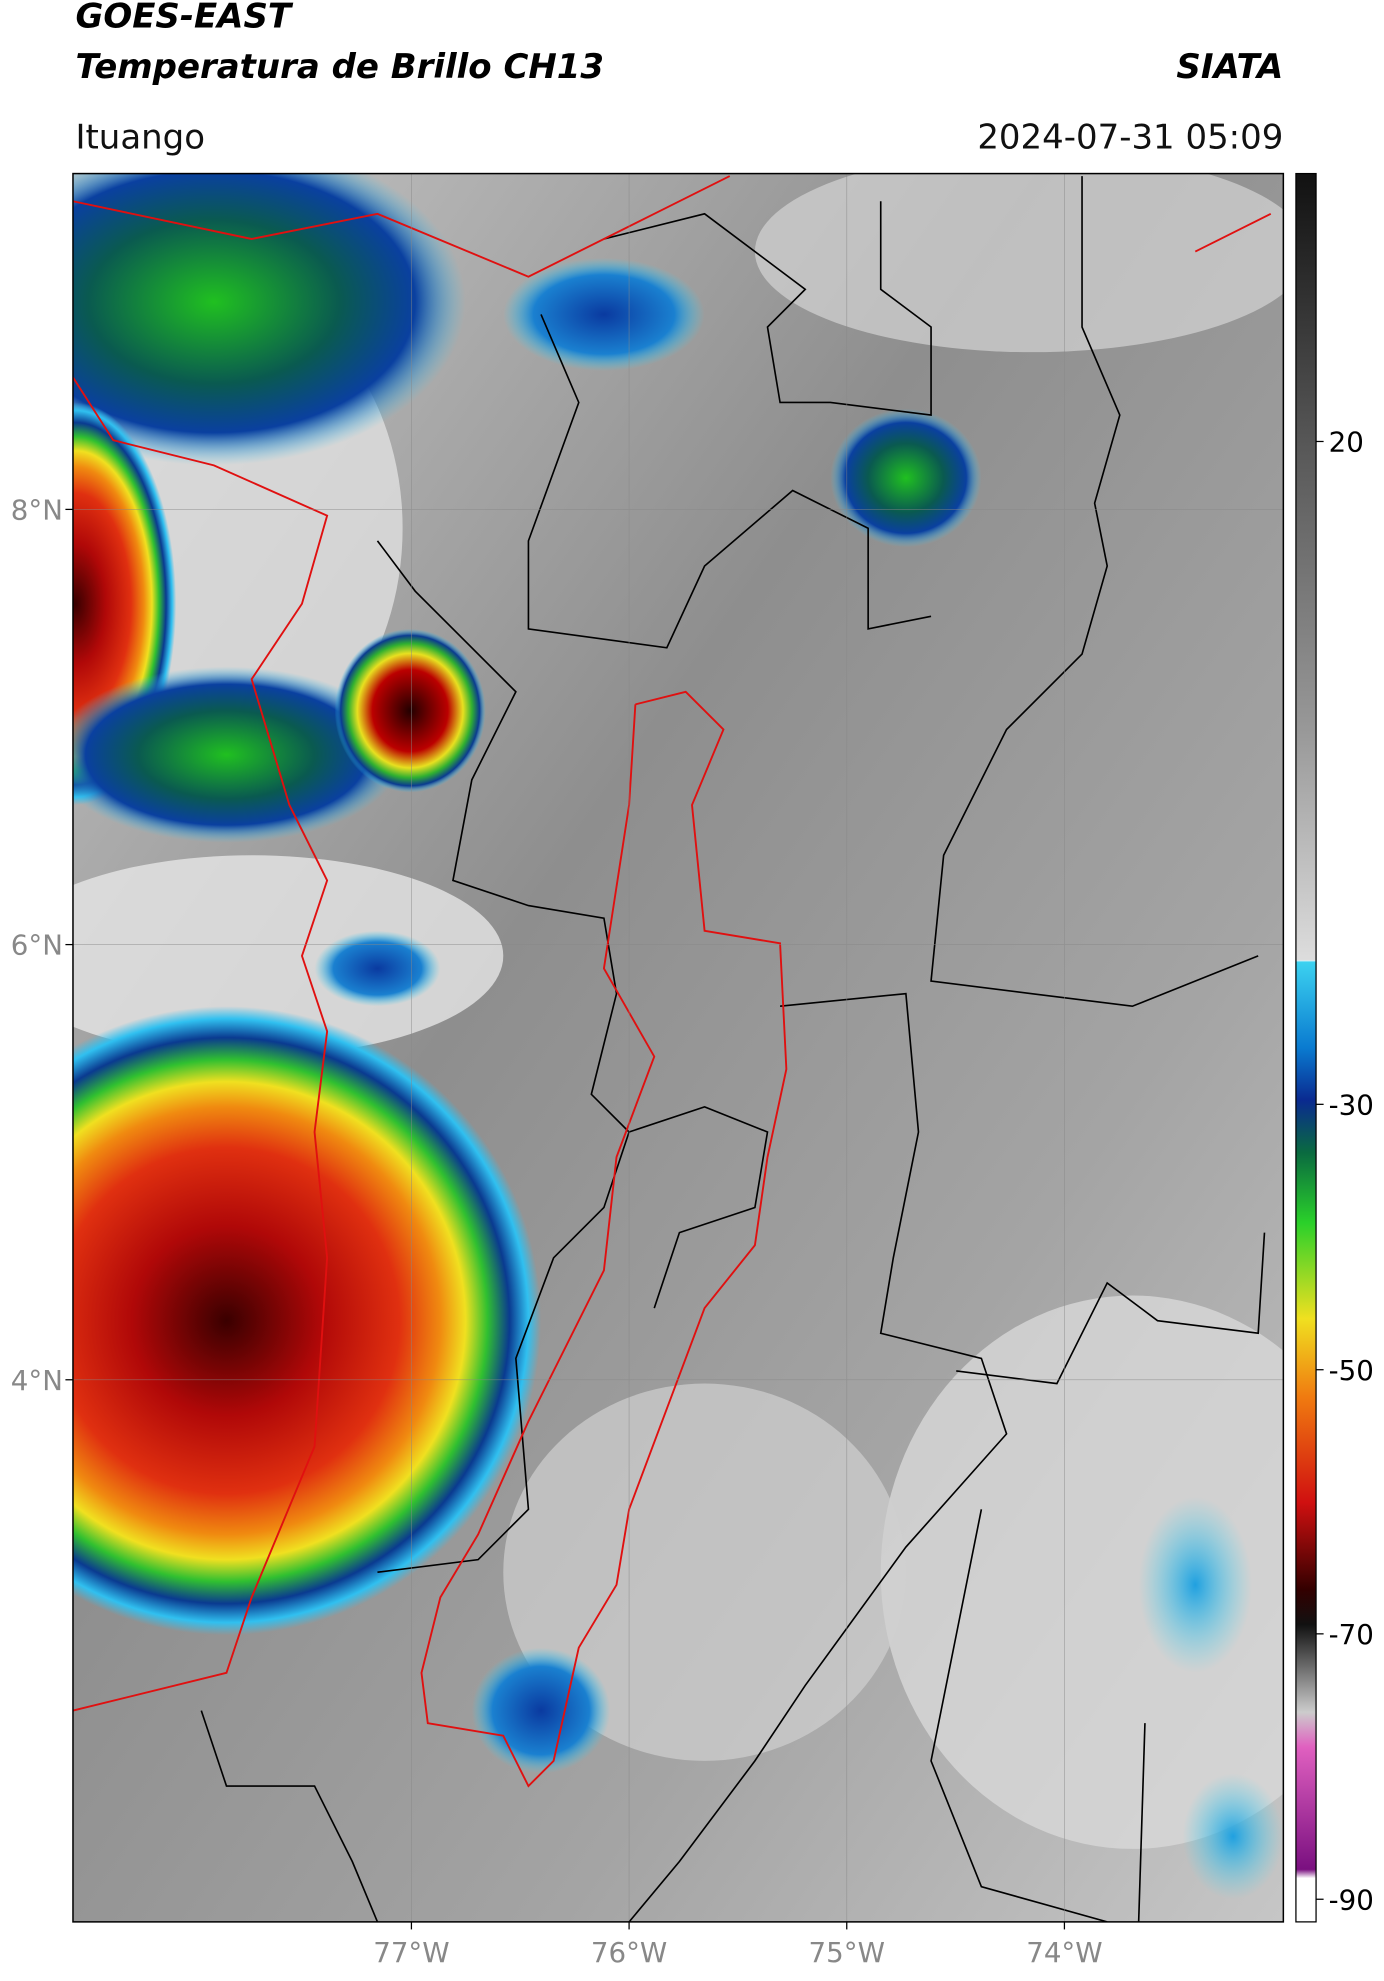  What do you see at coordinates (1346, 442) in the screenshot?
I see `colorbar-label: 20` at bounding box center [1346, 442].